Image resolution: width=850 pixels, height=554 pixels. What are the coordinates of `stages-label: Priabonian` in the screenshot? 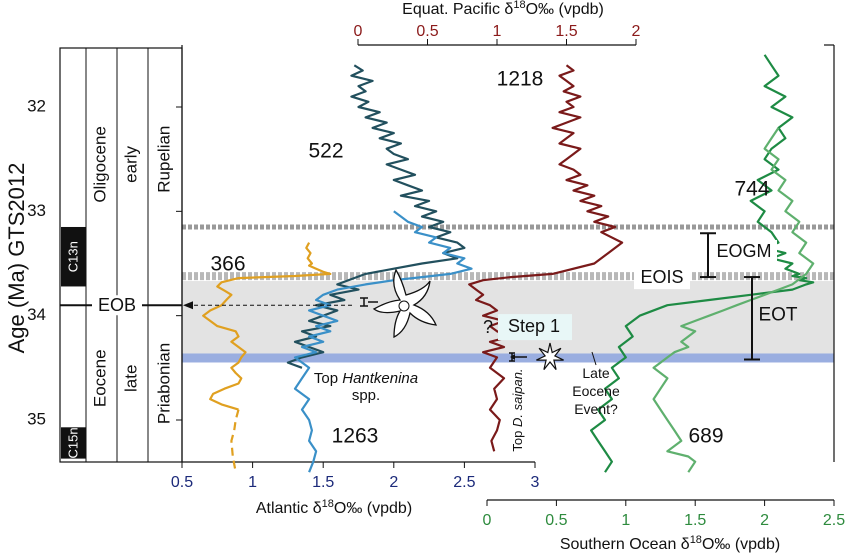 It's located at (163, 383).